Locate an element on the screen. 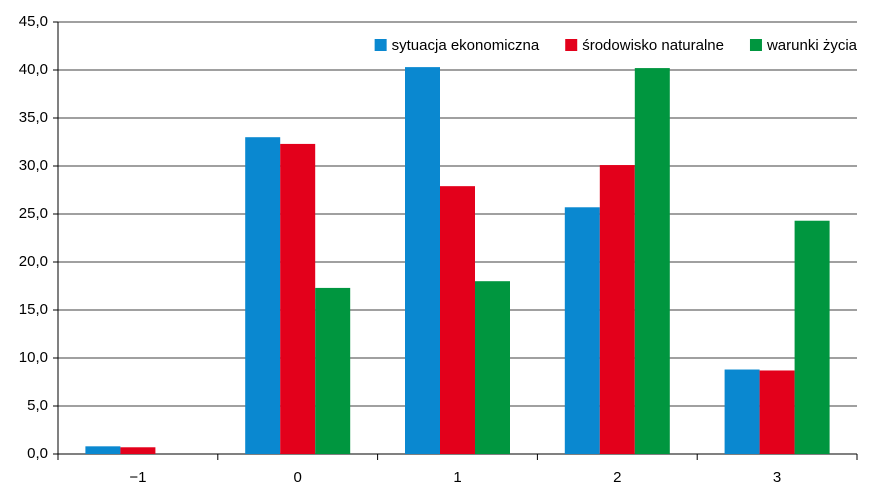 Image resolution: width=870 pixels, height=487 pixels. x-tick-label: 2 is located at coordinates (617, 477).